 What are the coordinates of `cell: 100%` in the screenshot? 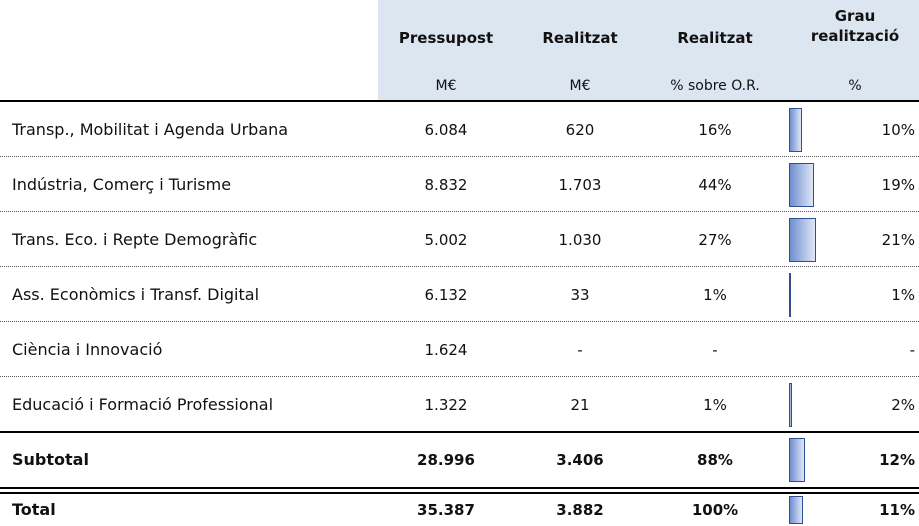 It's located at (715, 510).